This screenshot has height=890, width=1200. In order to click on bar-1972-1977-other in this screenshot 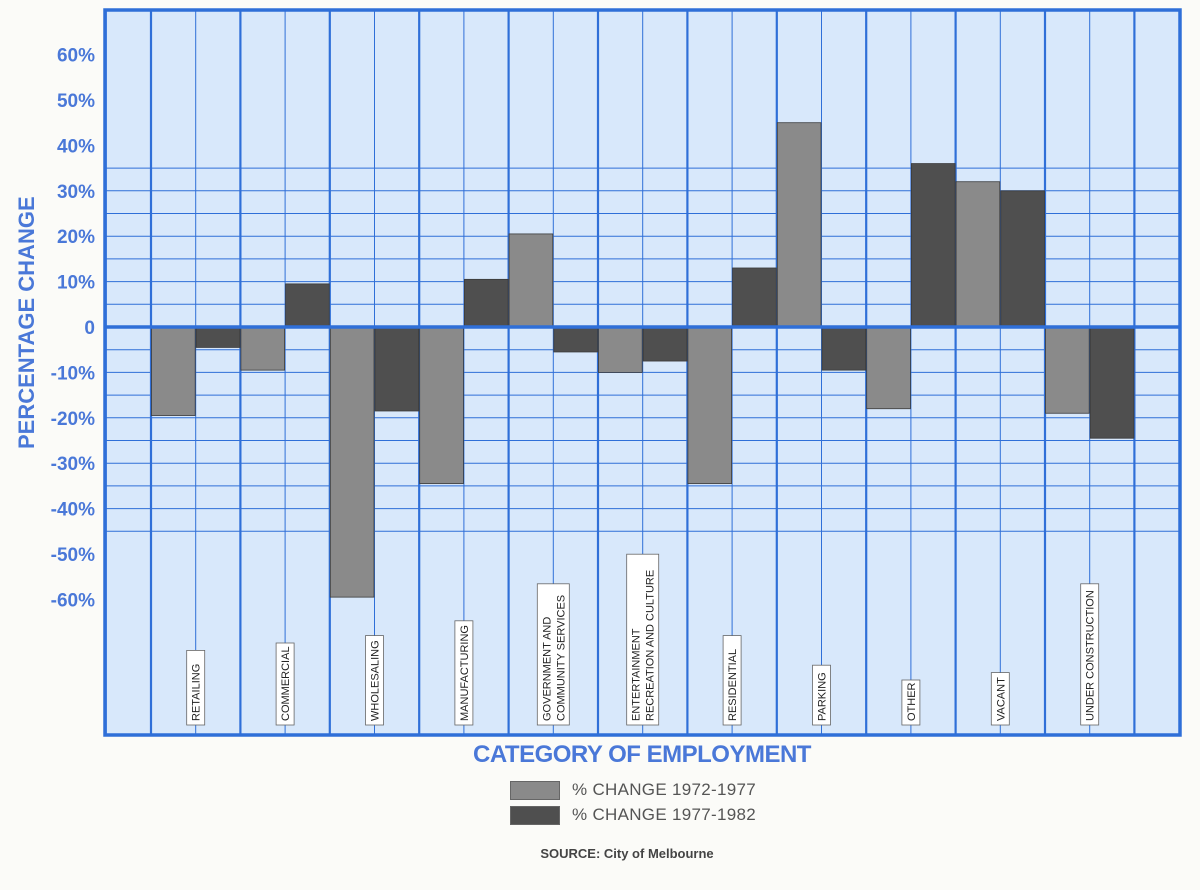, I will do `click(888, 368)`.